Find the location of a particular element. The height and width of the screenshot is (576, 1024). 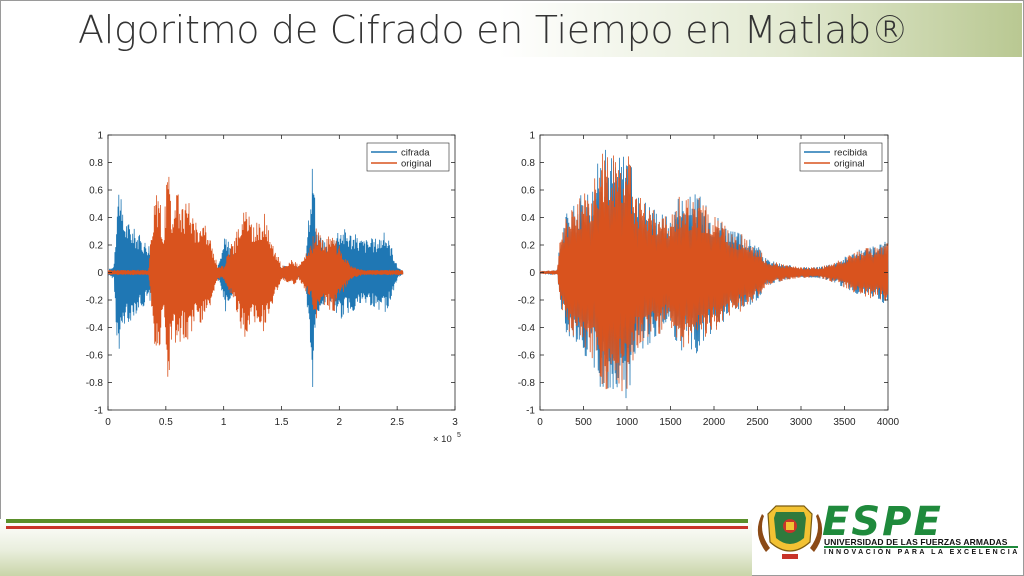

x-tick-label: 500 is located at coordinates (583, 422).